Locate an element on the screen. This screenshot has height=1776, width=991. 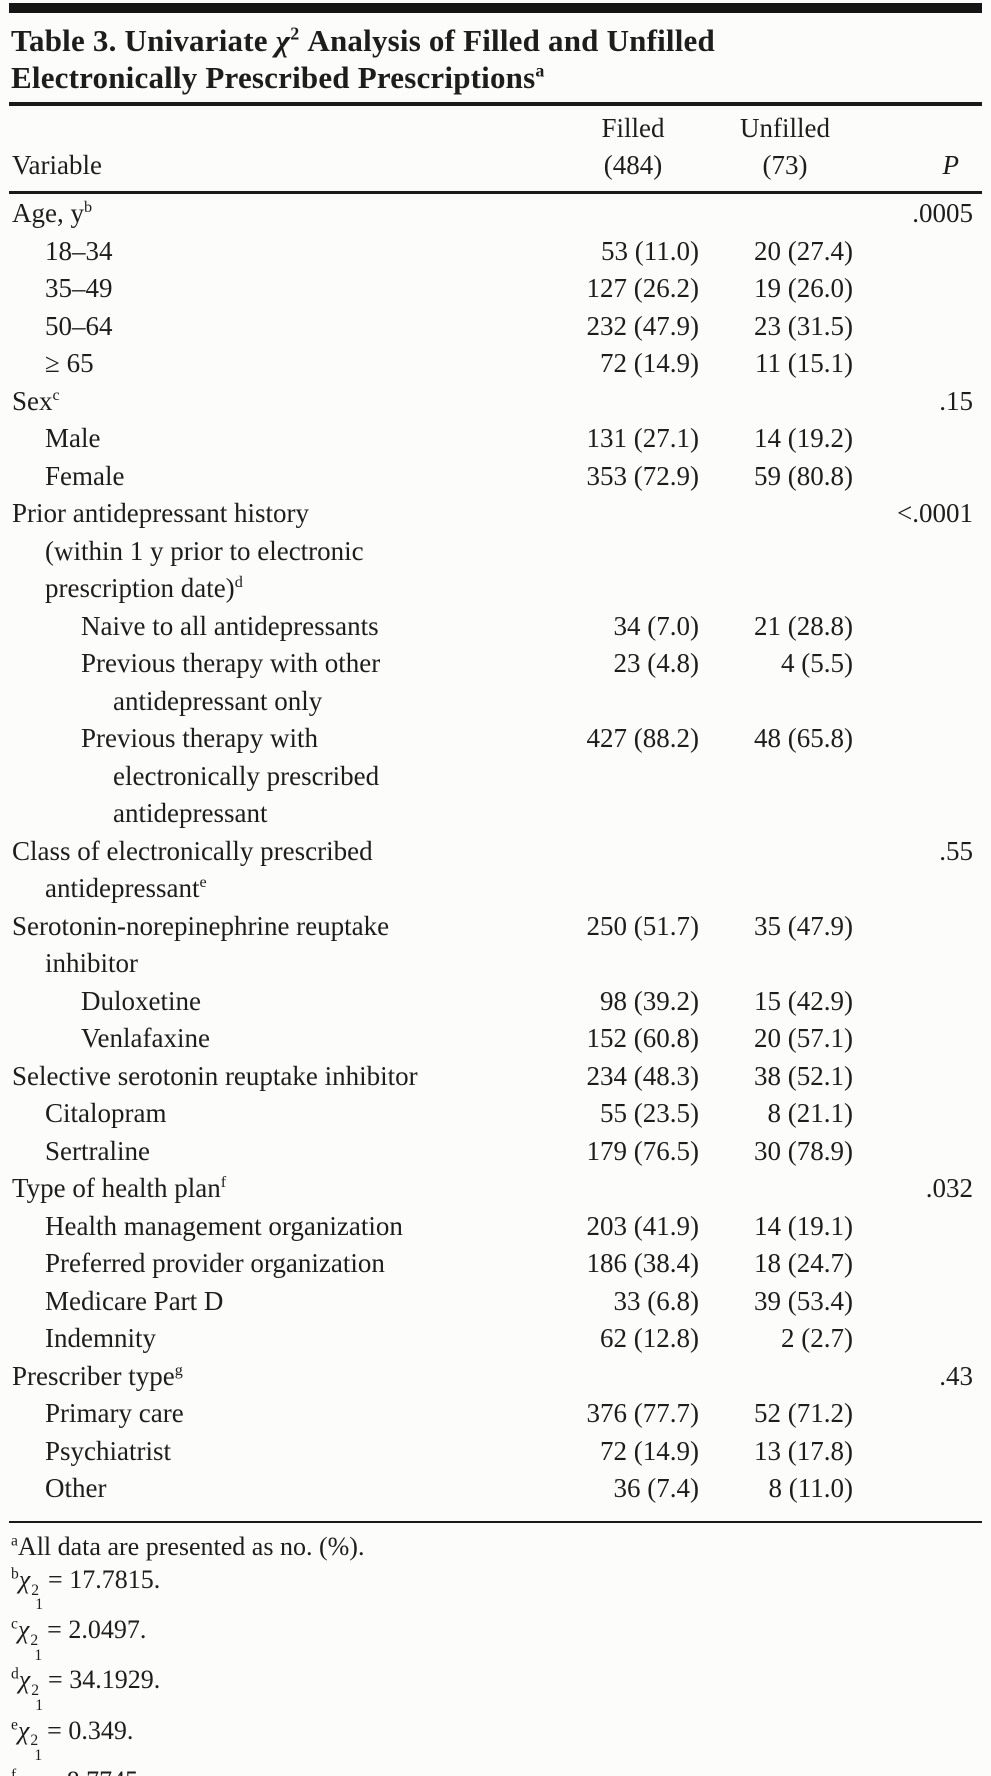
footnote-marker: f is located at coordinates (14, 1771).